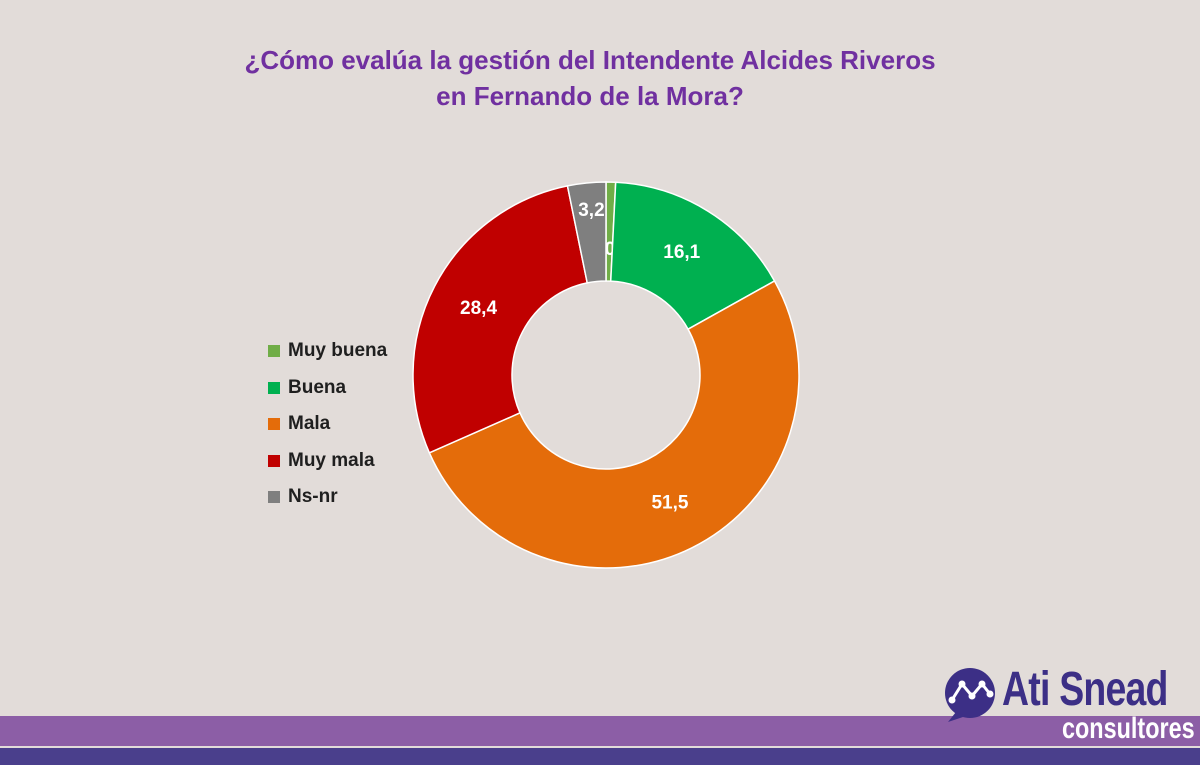 Image resolution: width=1200 pixels, height=765 pixels. Describe the element at coordinates (274, 387) in the screenshot. I see `legend-swatch-buena` at that location.